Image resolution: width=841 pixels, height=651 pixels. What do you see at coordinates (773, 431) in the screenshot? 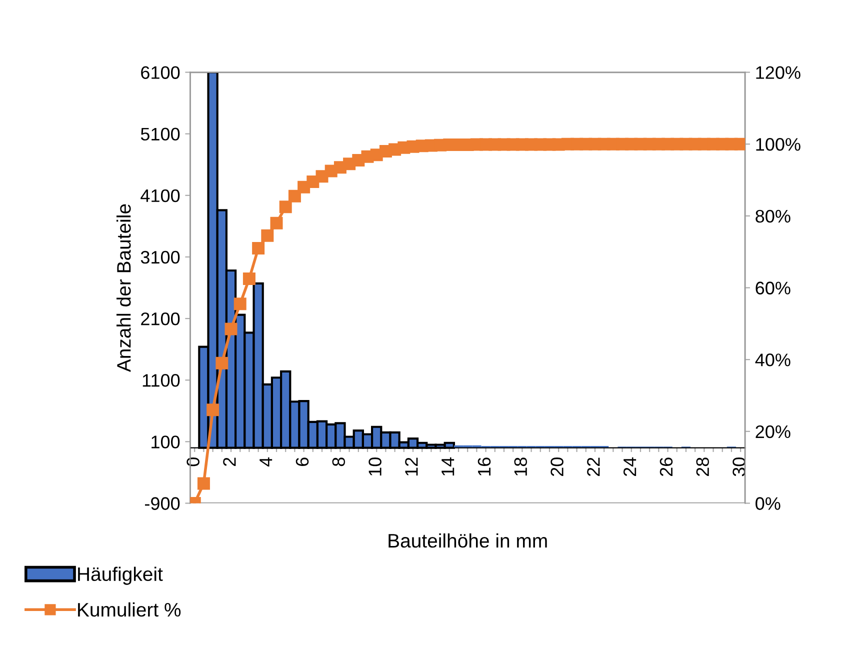
I see `y2-tick-label: 20%` at bounding box center [773, 431].